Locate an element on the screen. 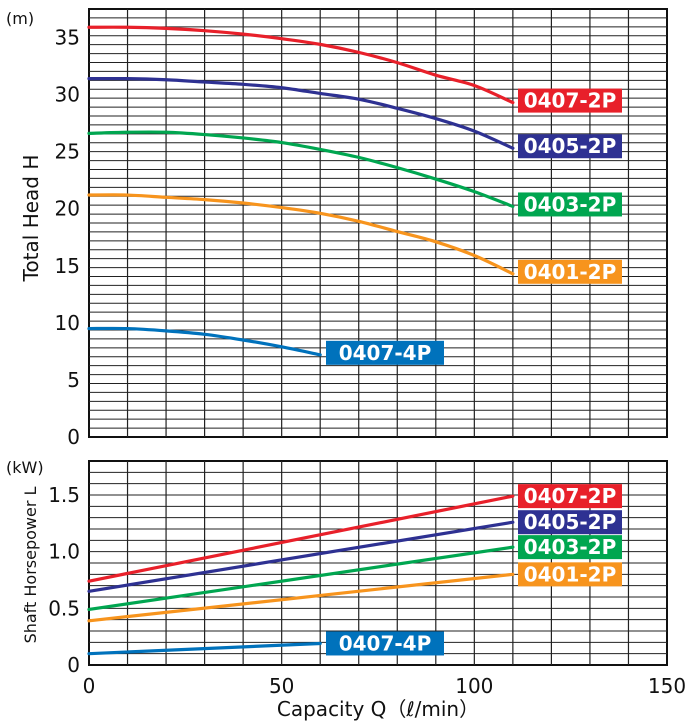 The image size is (685, 722). power-curve-0403-2P is located at coordinates (301, 578).